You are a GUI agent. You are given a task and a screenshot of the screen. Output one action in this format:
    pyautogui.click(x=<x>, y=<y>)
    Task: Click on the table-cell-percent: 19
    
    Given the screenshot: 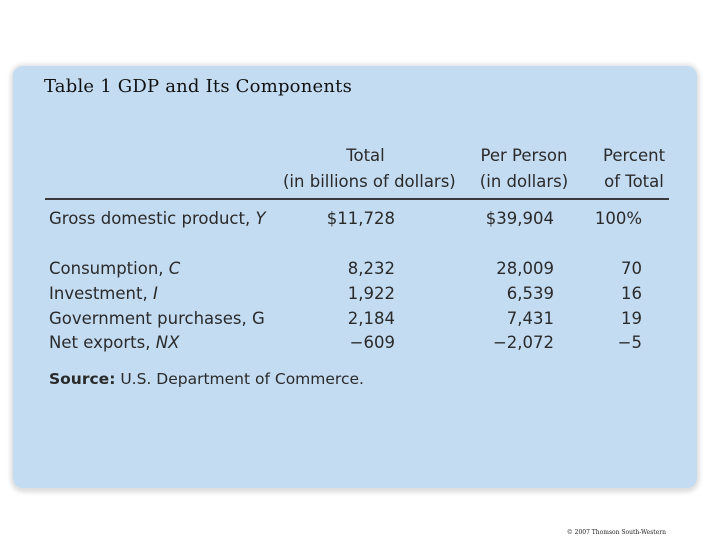 What is the action you would take?
    pyautogui.click(x=631, y=318)
    